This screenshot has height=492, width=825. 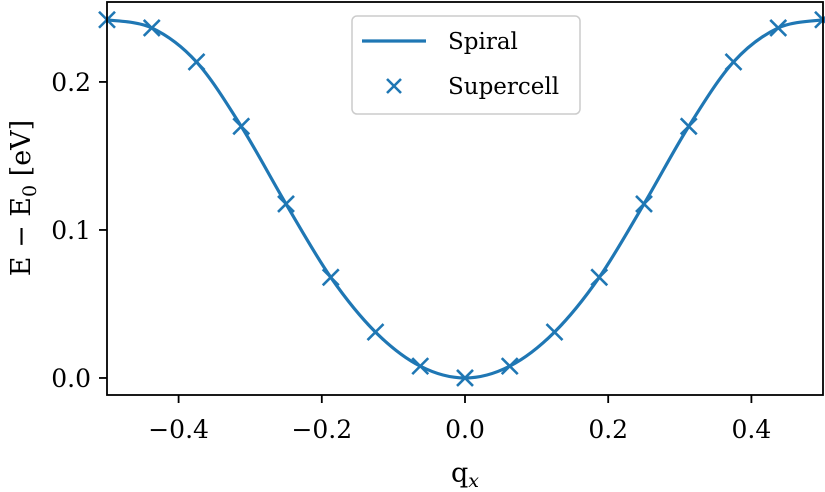 What do you see at coordinates (465, 429) in the screenshot?
I see `x-tick-label: 0.0` at bounding box center [465, 429].